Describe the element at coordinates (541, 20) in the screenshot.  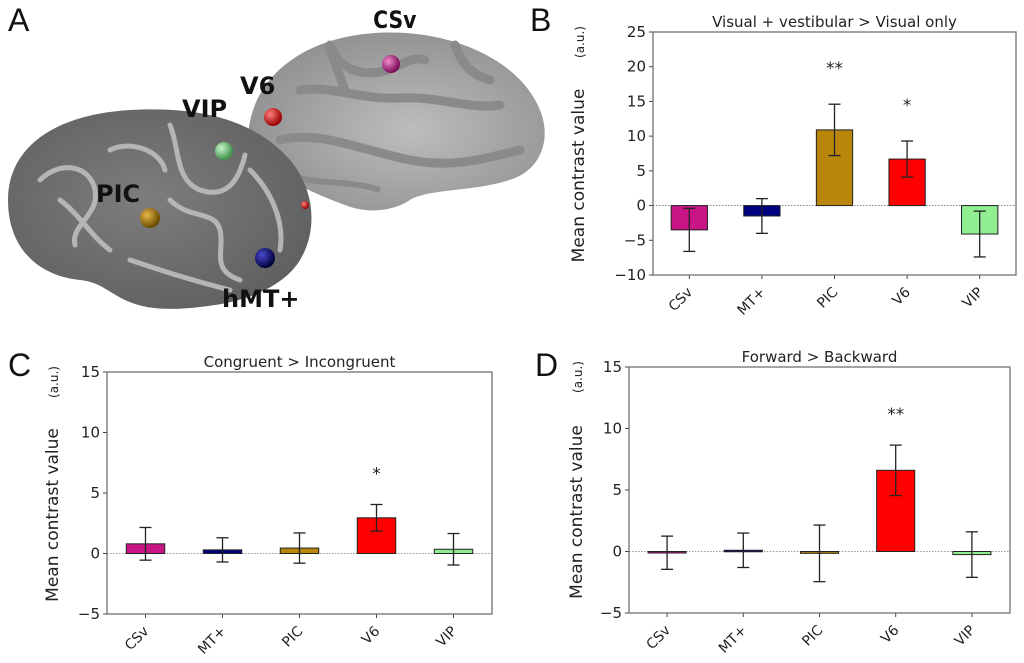
I see `panel-label-b: B` at that location.